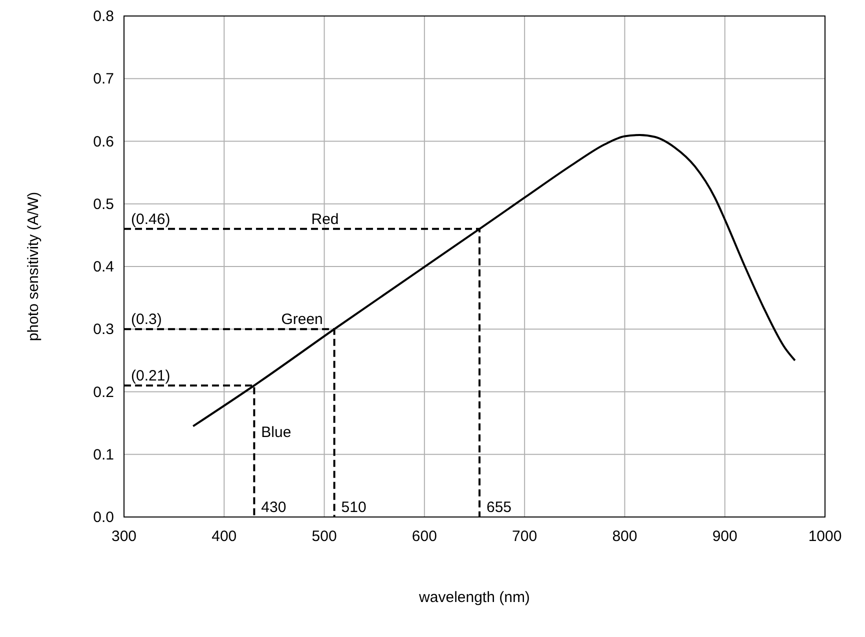 This screenshot has height=637, width=865. What do you see at coordinates (325, 219) in the screenshot?
I see `annotation: Red` at bounding box center [325, 219].